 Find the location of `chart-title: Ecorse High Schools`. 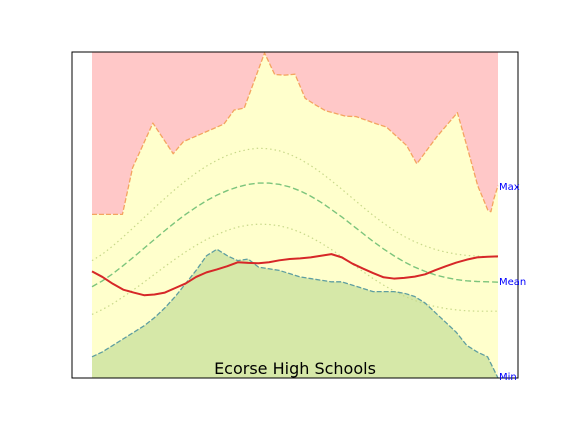

chart-title: Ecorse High Schools is located at coordinates (295, 368).